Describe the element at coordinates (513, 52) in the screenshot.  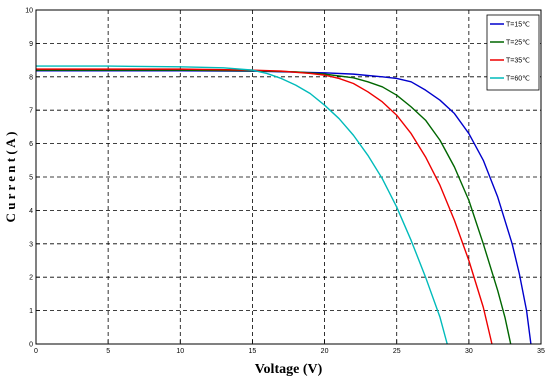
I see `legend: T=15℃ T=25℃ T=35℃ T=60℃` at that location.